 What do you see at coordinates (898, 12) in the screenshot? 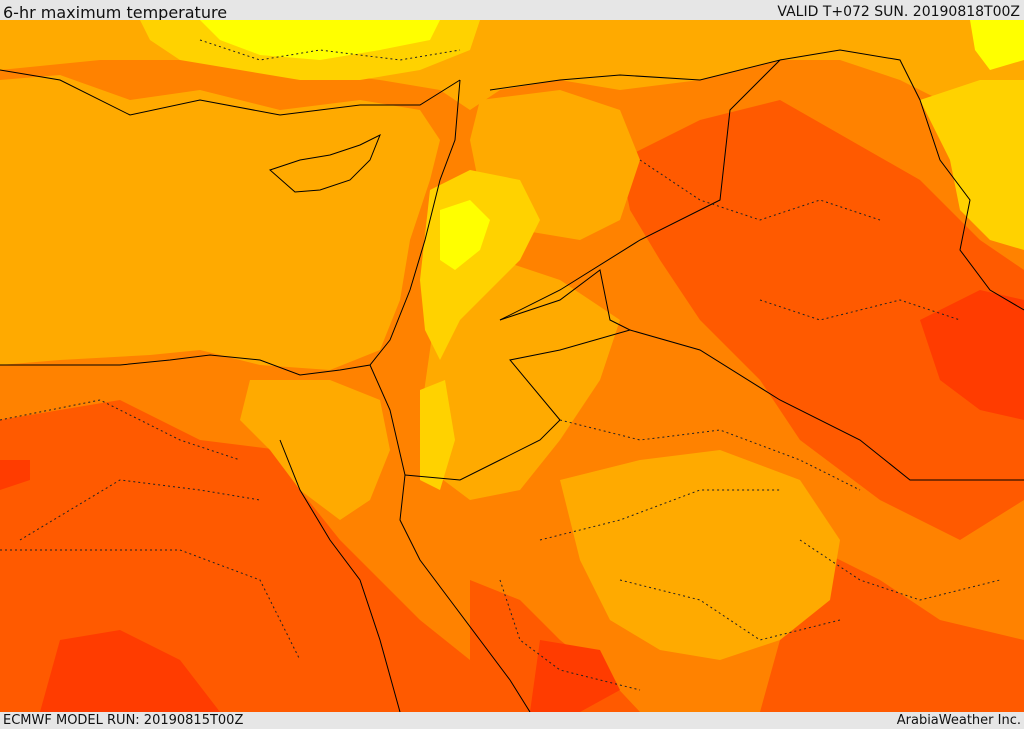
I see `valid-time: VALID T+072 SUN. 20190818T00Z` at bounding box center [898, 12].